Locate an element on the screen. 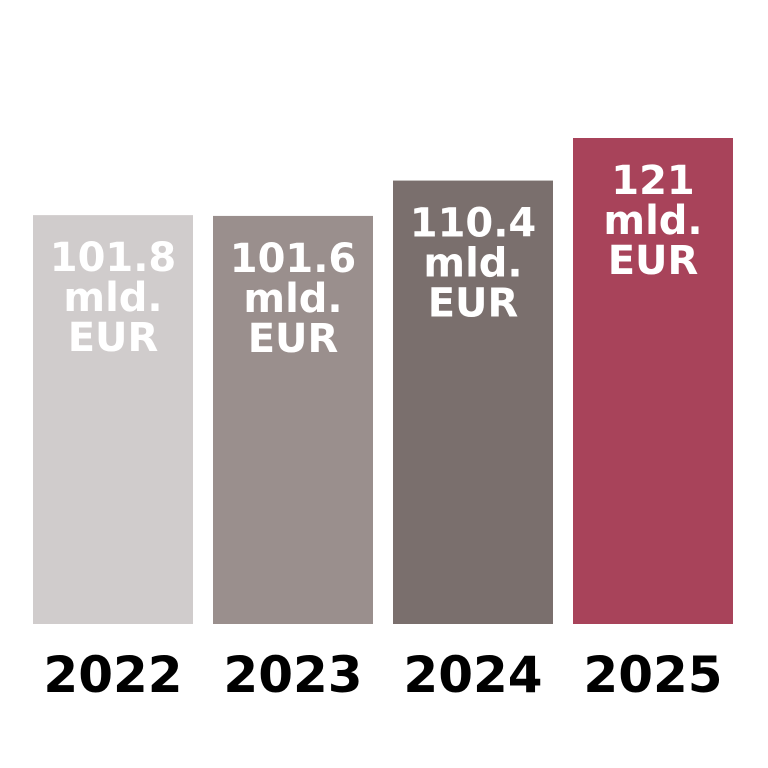 The height and width of the screenshot is (768, 768). data-label: 101.6 is located at coordinates (293, 259).